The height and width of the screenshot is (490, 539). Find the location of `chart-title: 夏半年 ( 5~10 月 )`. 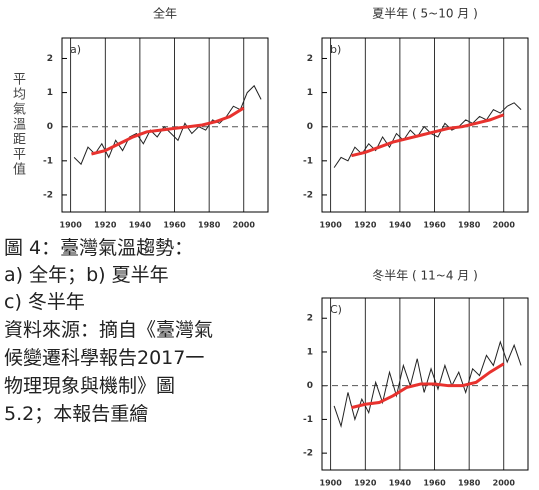

chart-title: 夏半年 ( 5~10 月 ) is located at coordinates (425, 14).